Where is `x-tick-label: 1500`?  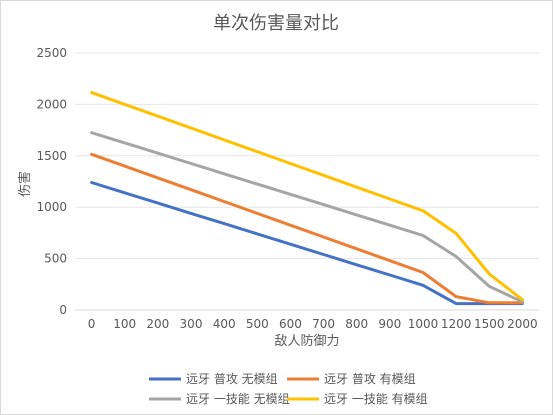 x-tick-label: 1500 is located at coordinates (489, 324).